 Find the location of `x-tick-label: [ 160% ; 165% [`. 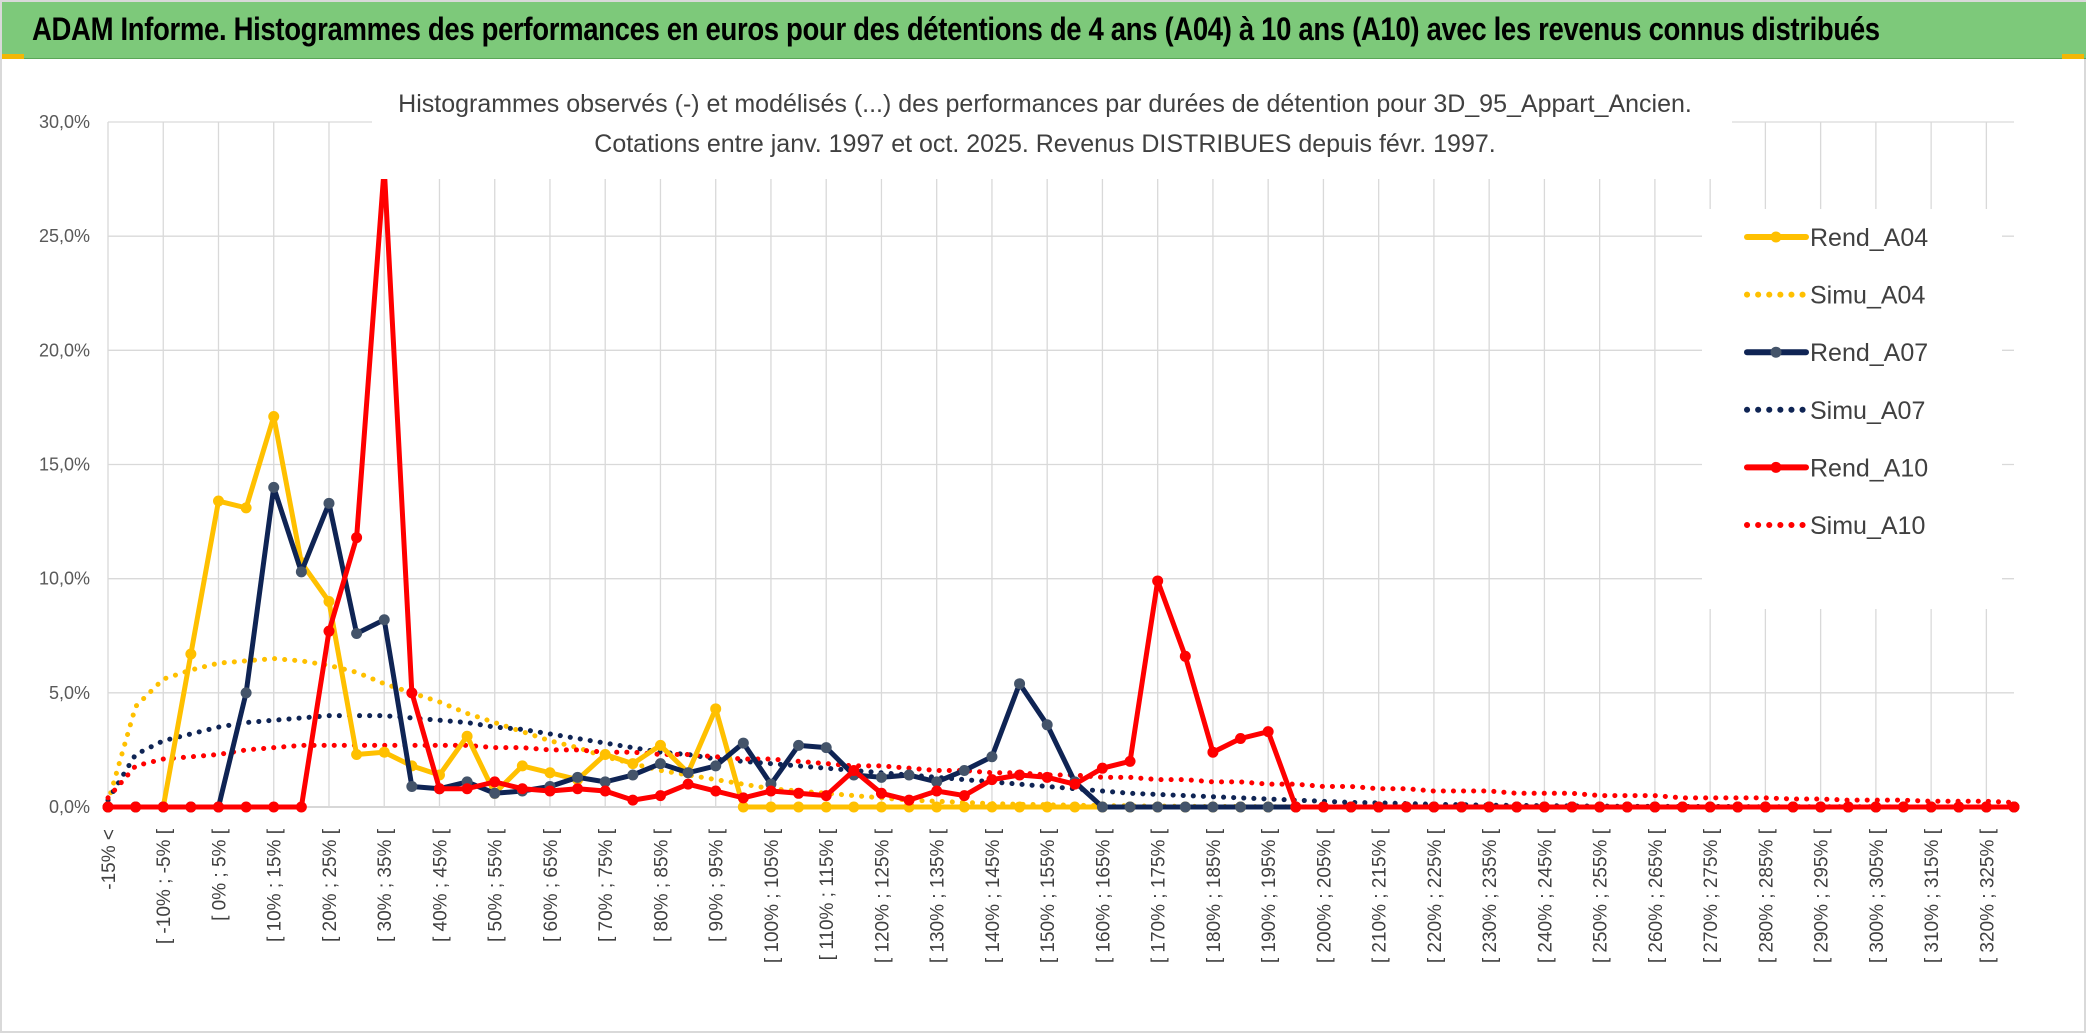

x-tick-label: [ 160% ; 165% [ is located at coordinates (1103, 895).